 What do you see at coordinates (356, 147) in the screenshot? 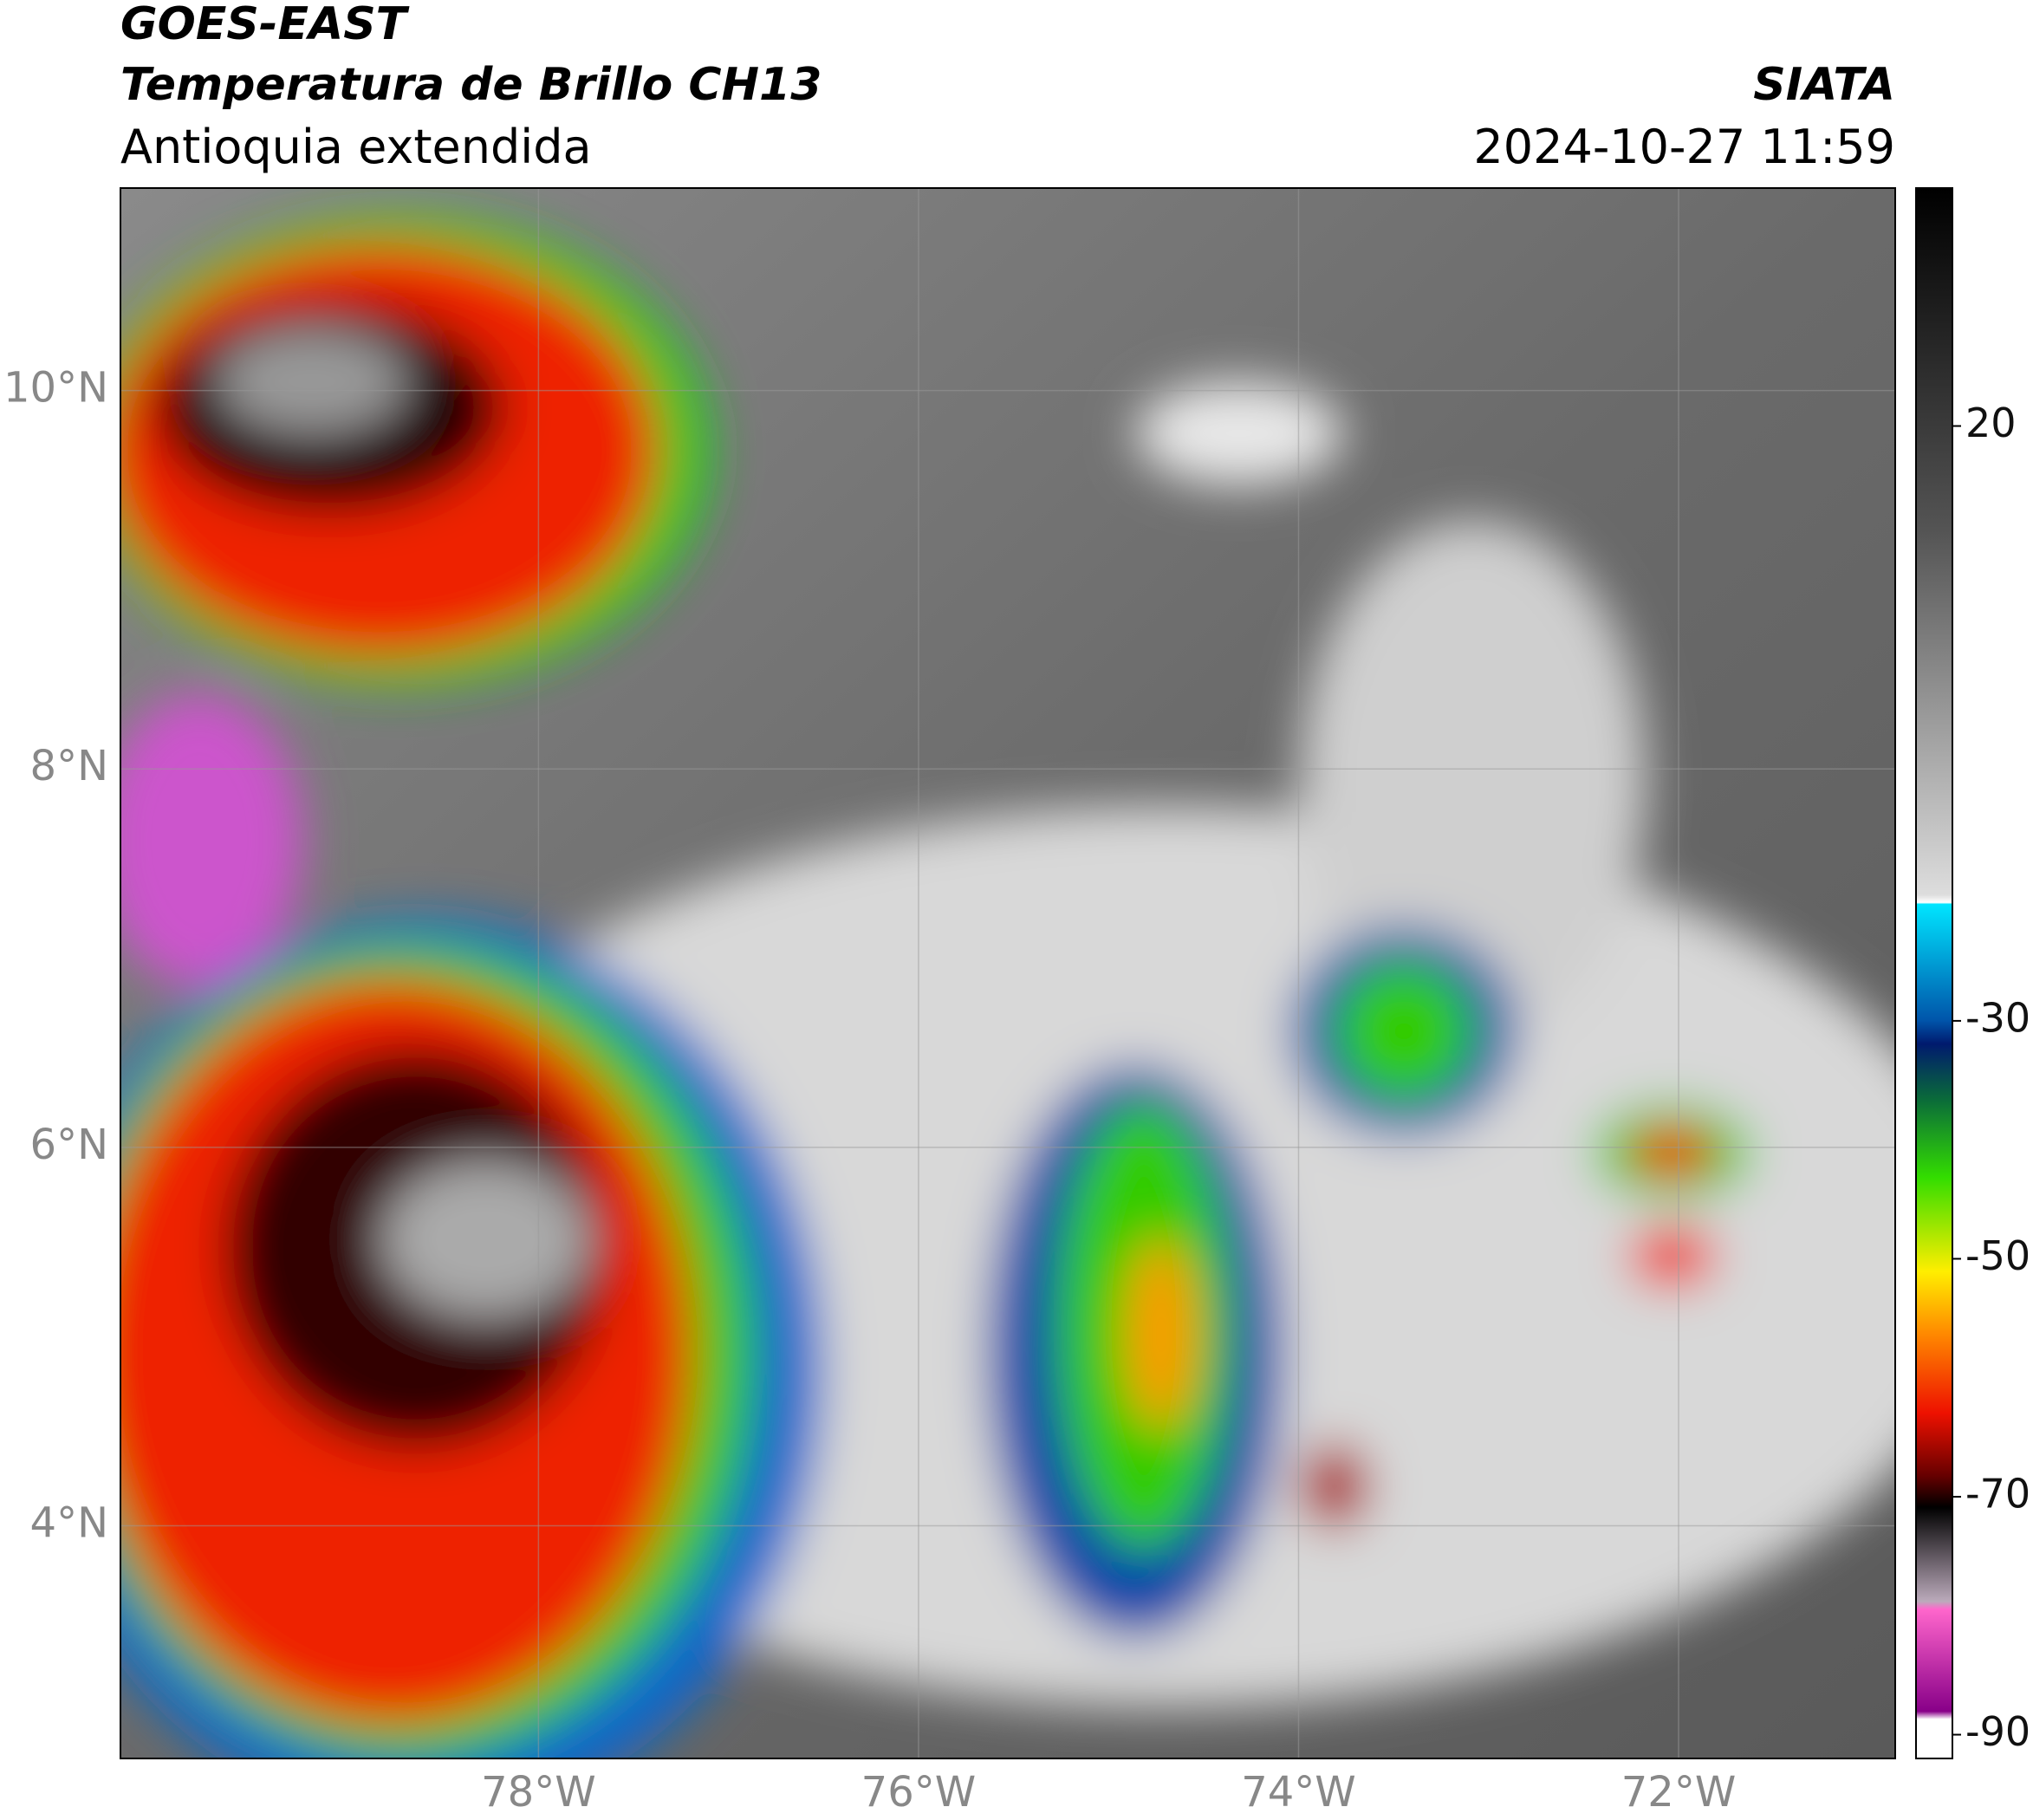
I see `region: Antioquia extendida` at bounding box center [356, 147].